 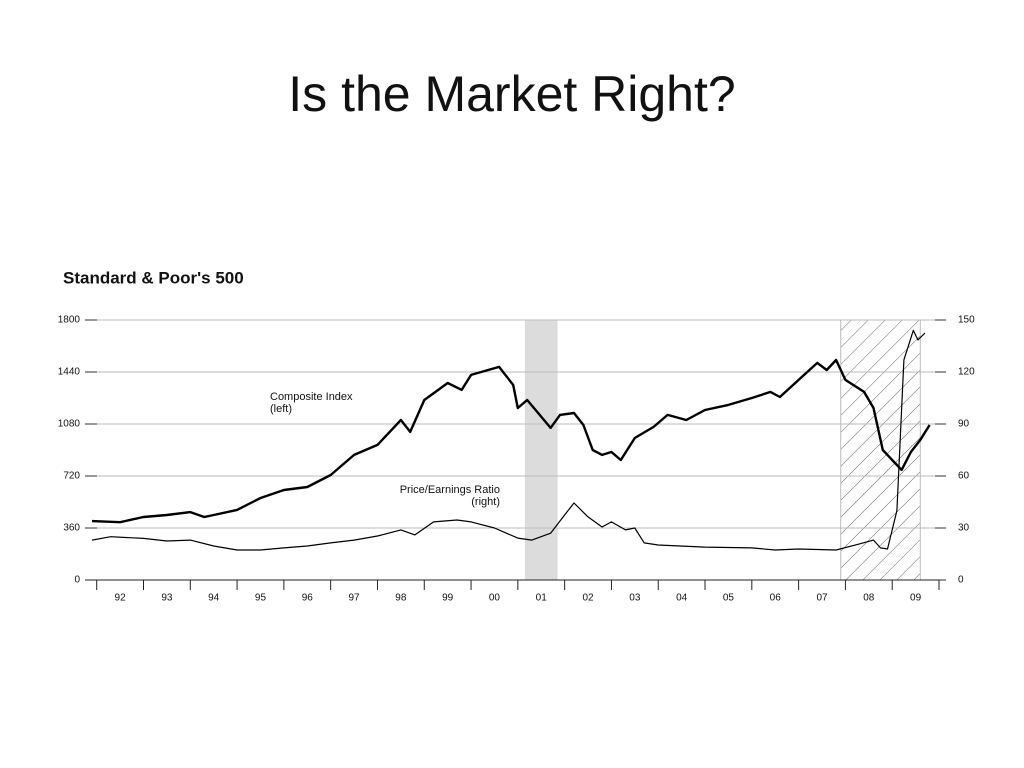 I want to click on chart-title: Standard & Poor's 500, so click(x=153, y=277).